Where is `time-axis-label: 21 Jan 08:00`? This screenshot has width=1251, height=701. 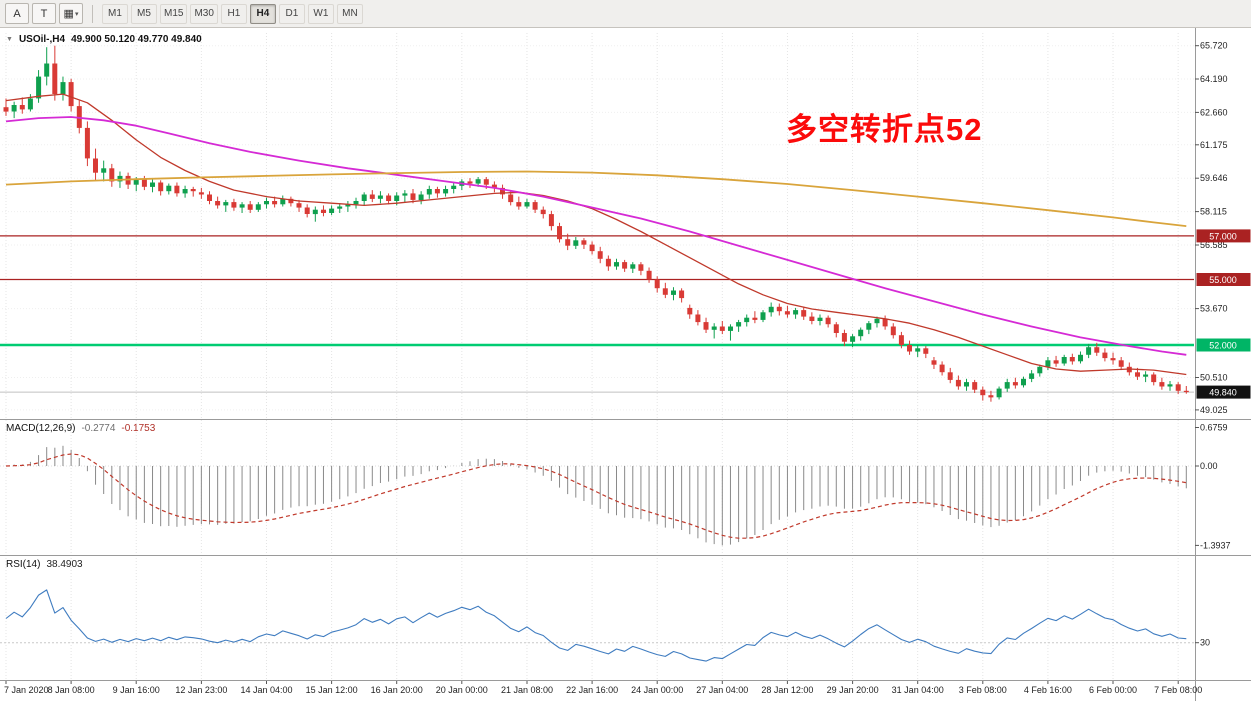 time-axis-label: 21 Jan 08:00 is located at coordinates (527, 690).